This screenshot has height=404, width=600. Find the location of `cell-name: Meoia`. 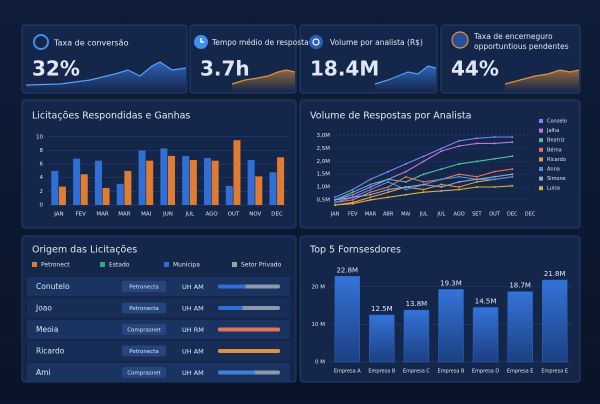

cell-name: Meoia is located at coordinates (47, 329).